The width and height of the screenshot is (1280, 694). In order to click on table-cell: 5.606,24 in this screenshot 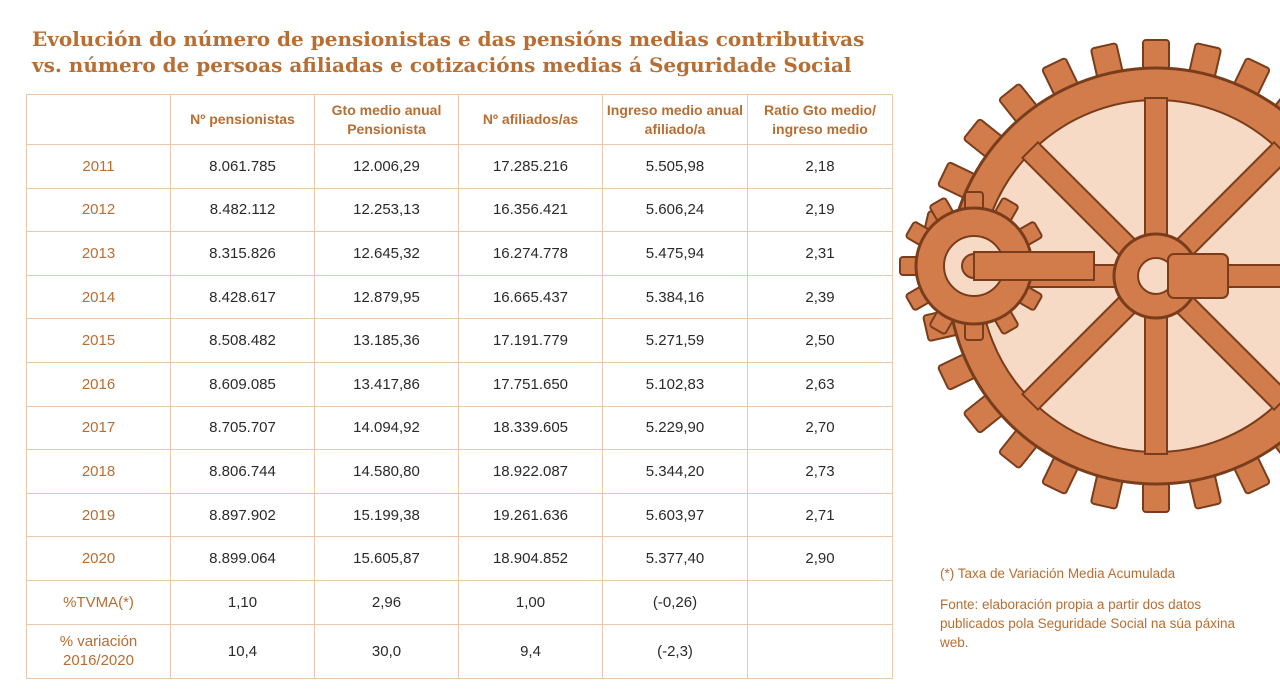, I will do `click(675, 210)`.